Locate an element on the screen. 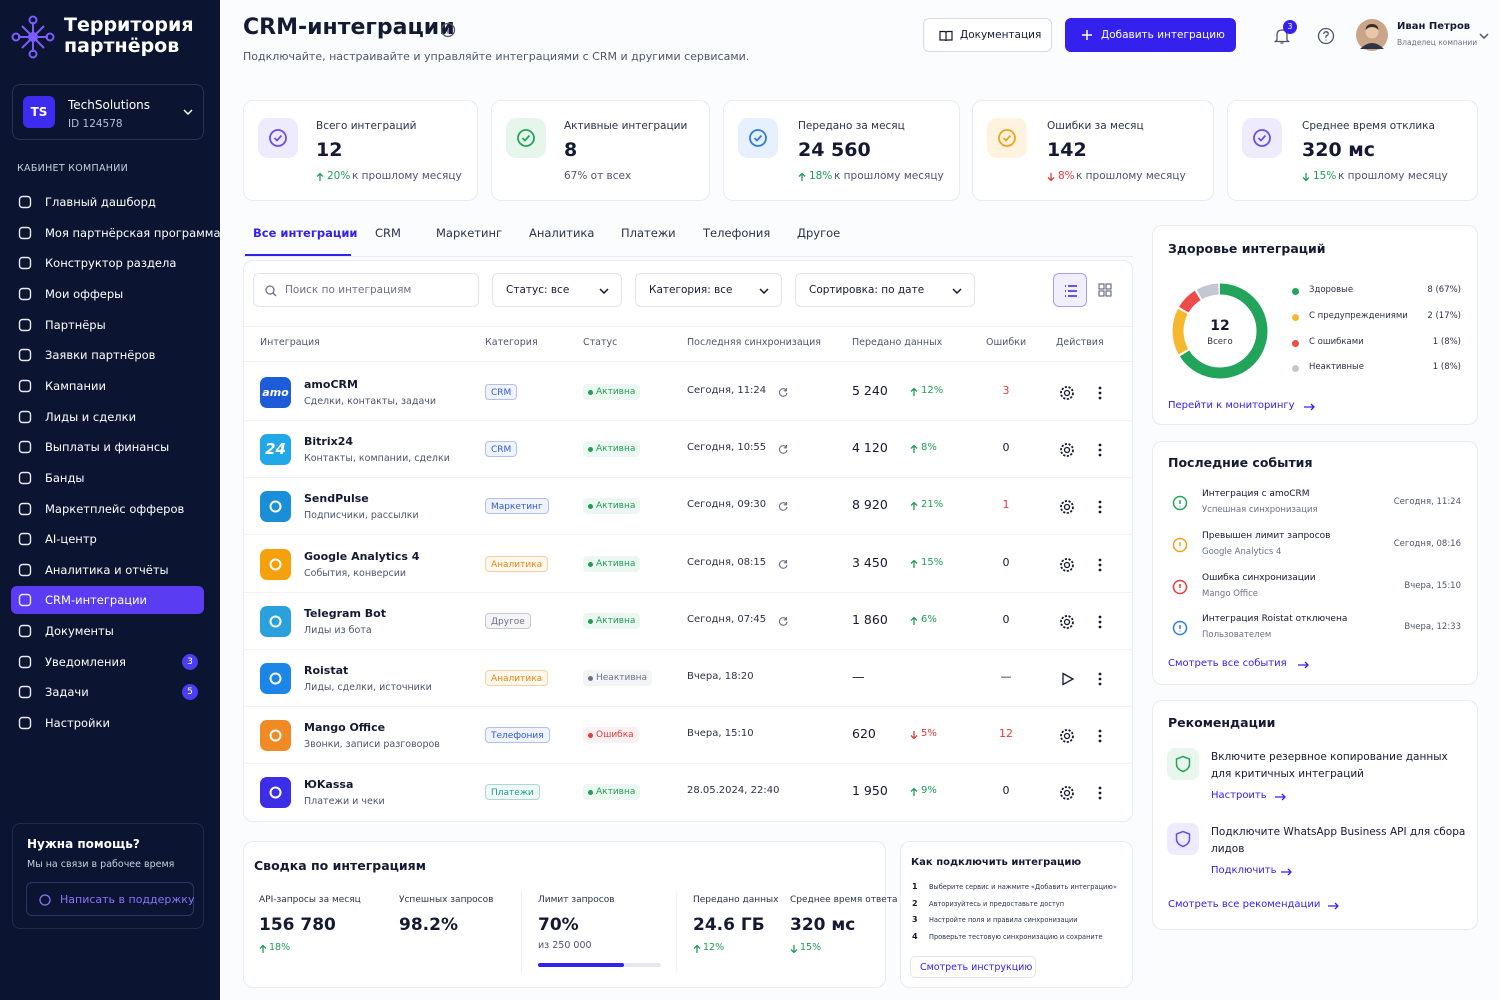  tab: Телефония is located at coordinates (737, 233).